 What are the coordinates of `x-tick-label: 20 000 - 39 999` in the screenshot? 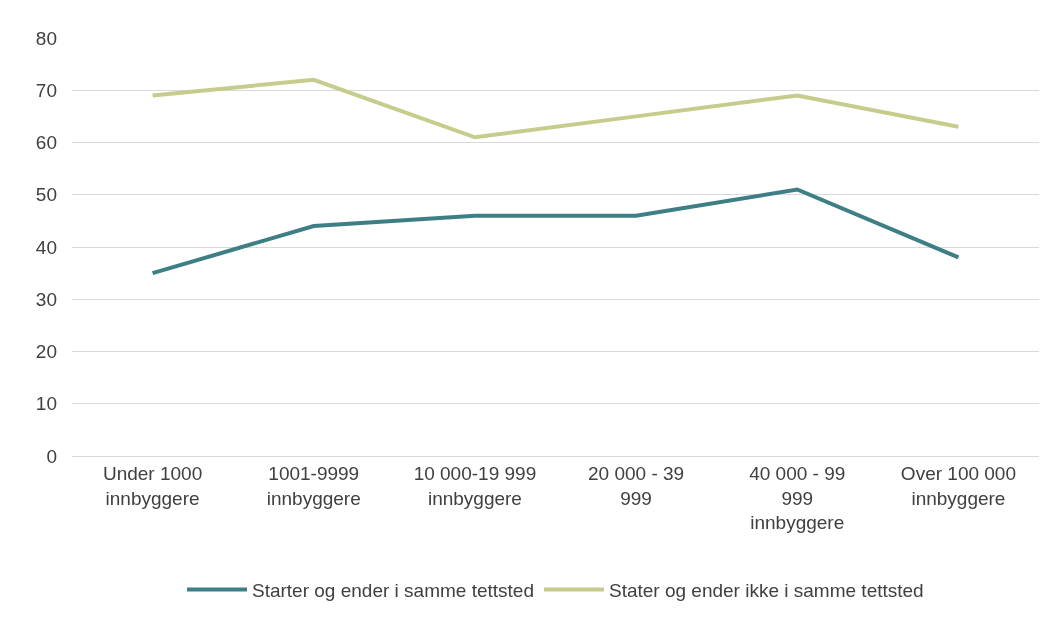 It's located at (636, 485).